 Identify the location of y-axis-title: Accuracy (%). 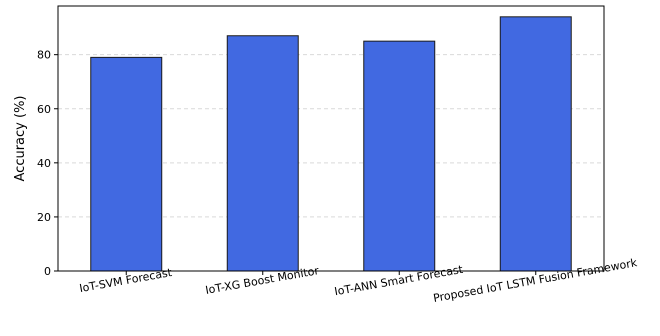
(20, 139).